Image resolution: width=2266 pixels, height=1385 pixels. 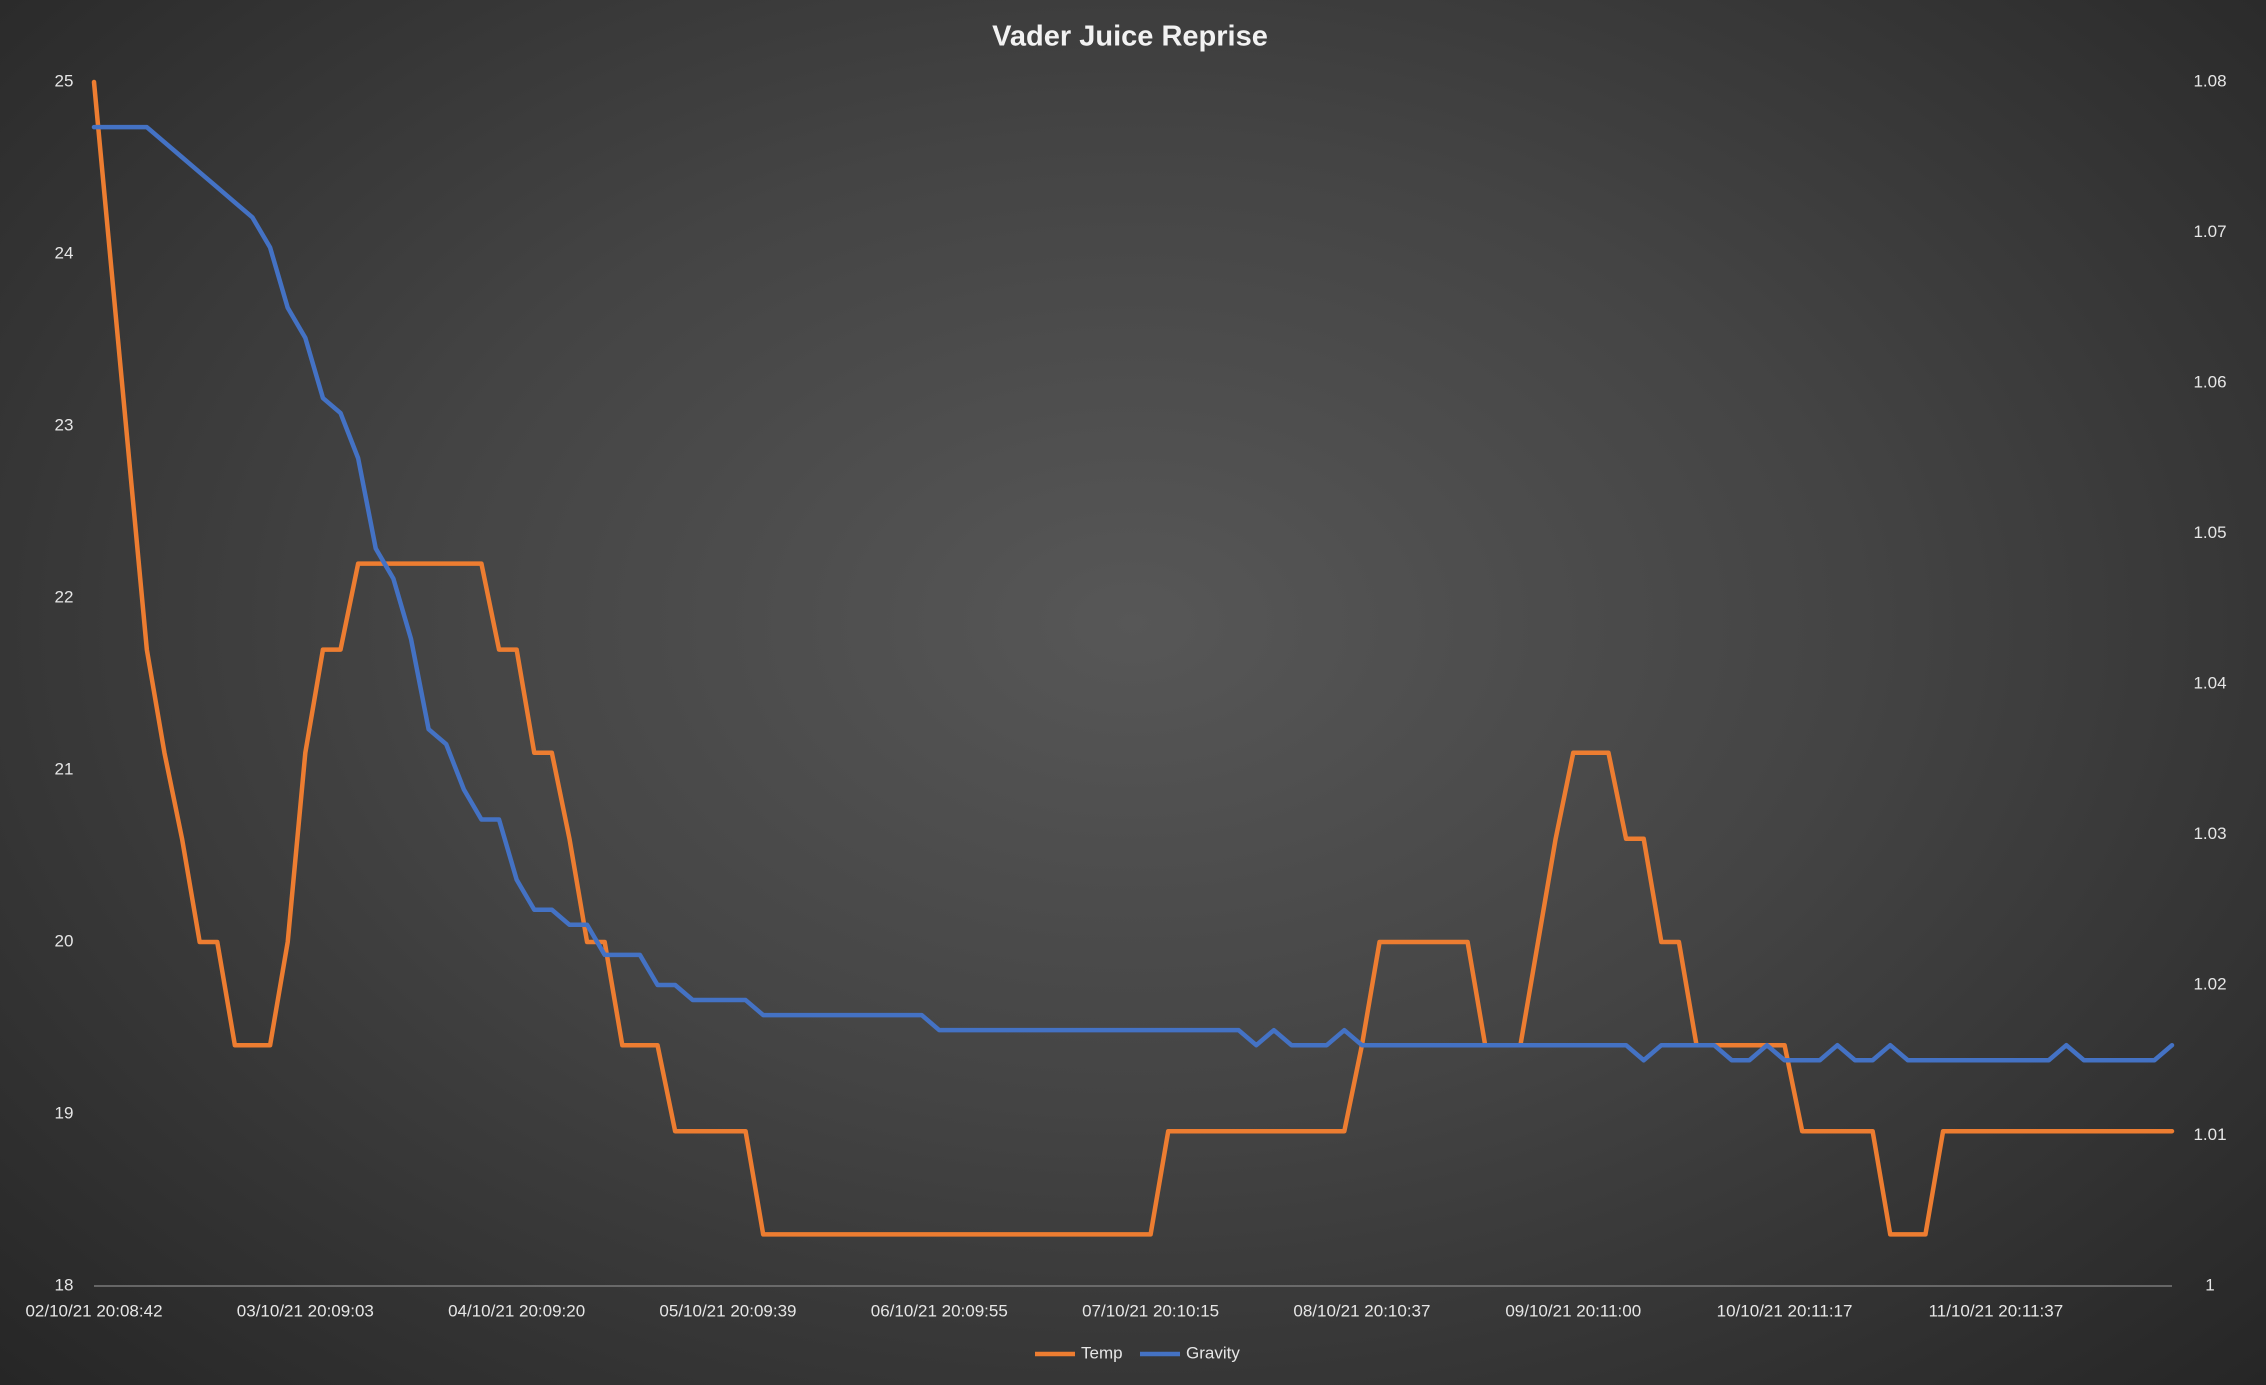 I want to click on y2-tick-label: 1.03, so click(x=2209, y=833).